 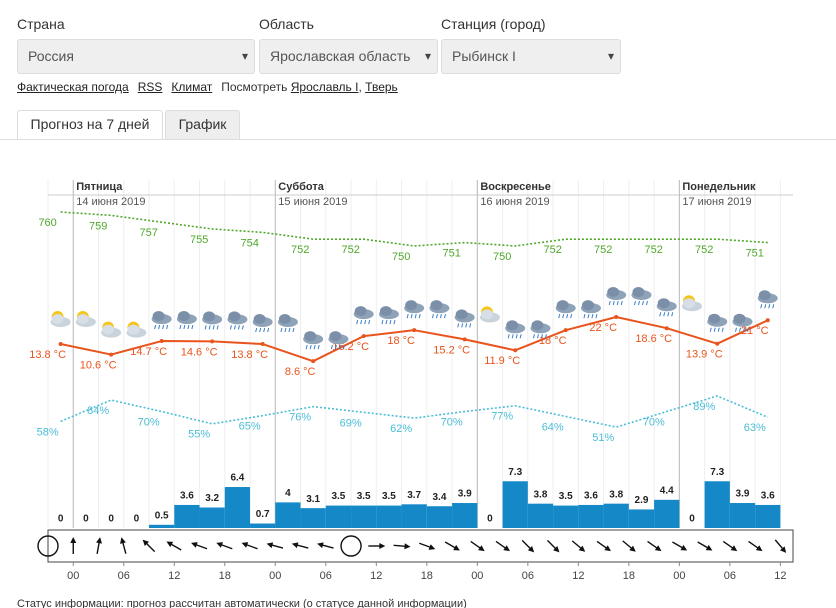 I want to click on value-label: 16.2 °C, so click(x=350, y=347).